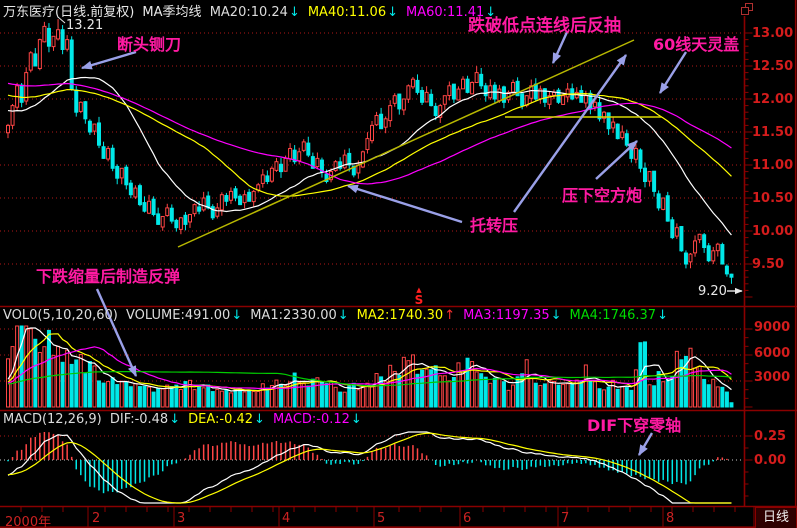 This screenshot has width=797, height=528. Describe the element at coordinates (747, 9) in the screenshot. I see `cascade-windows-icon` at that location.